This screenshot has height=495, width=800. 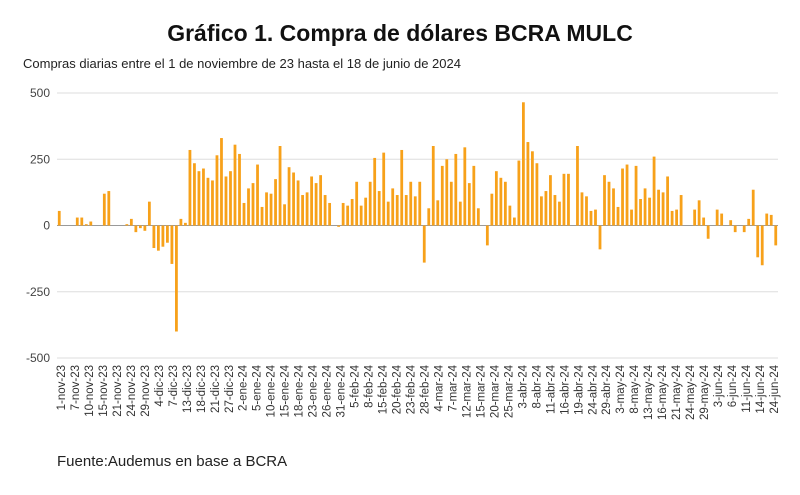 What do you see at coordinates (677, 392) in the screenshot?
I see `x-tick-label: 21-may-24` at bounding box center [677, 392].